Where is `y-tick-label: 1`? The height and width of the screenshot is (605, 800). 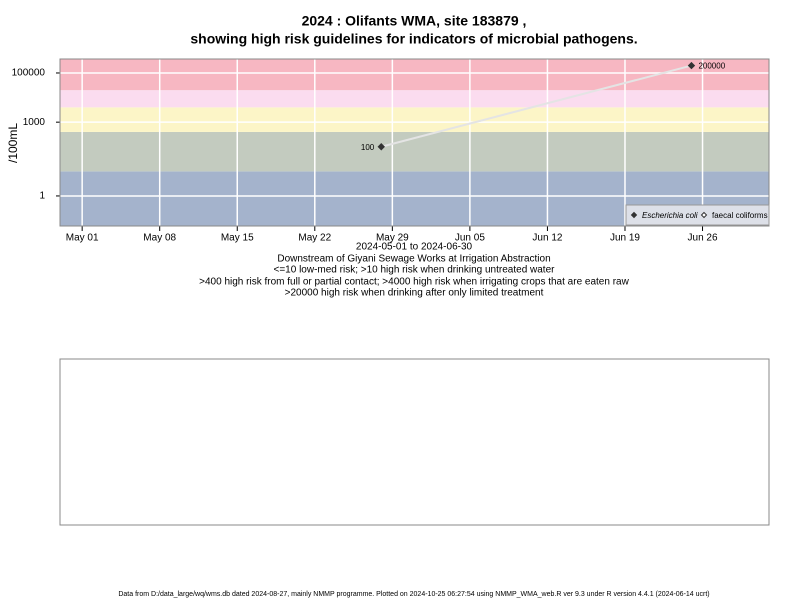 y-tick-label: 1 is located at coordinates (42, 196).